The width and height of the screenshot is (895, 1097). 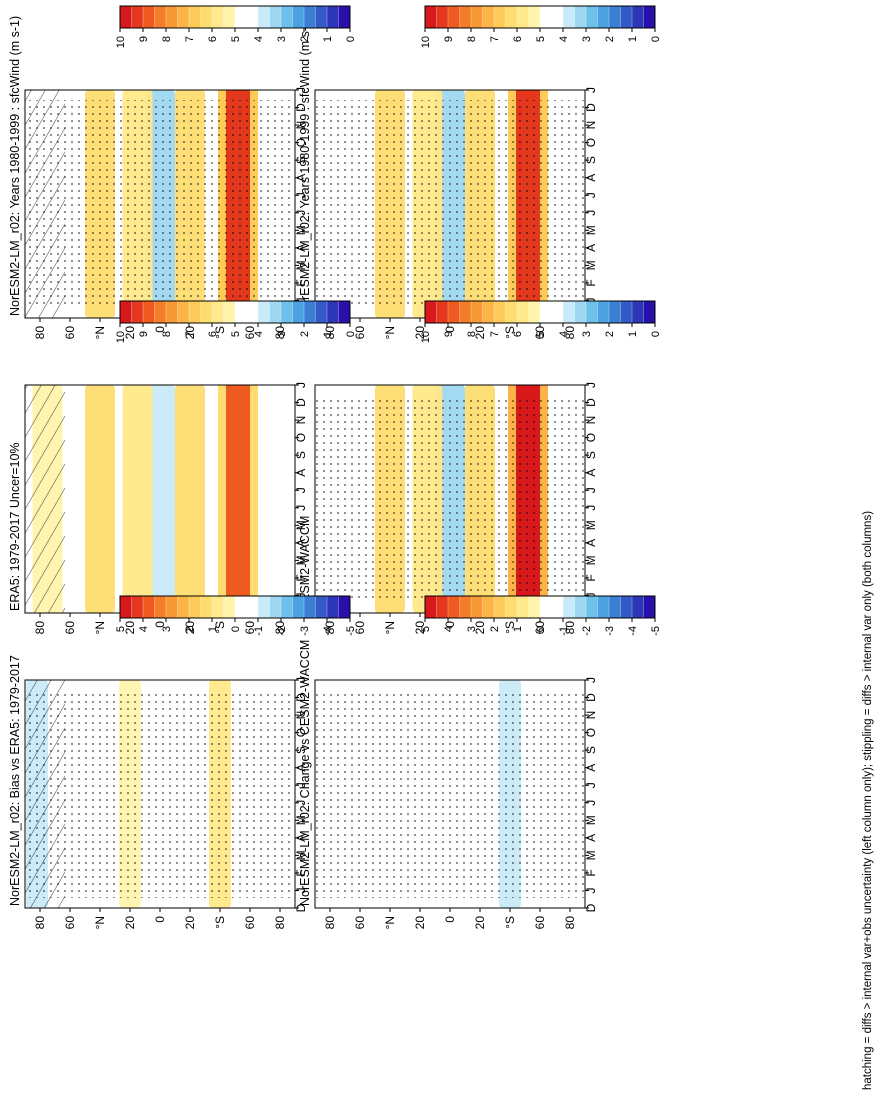 I want to click on colorbar-tick-label: 6, so click(x=518, y=334).